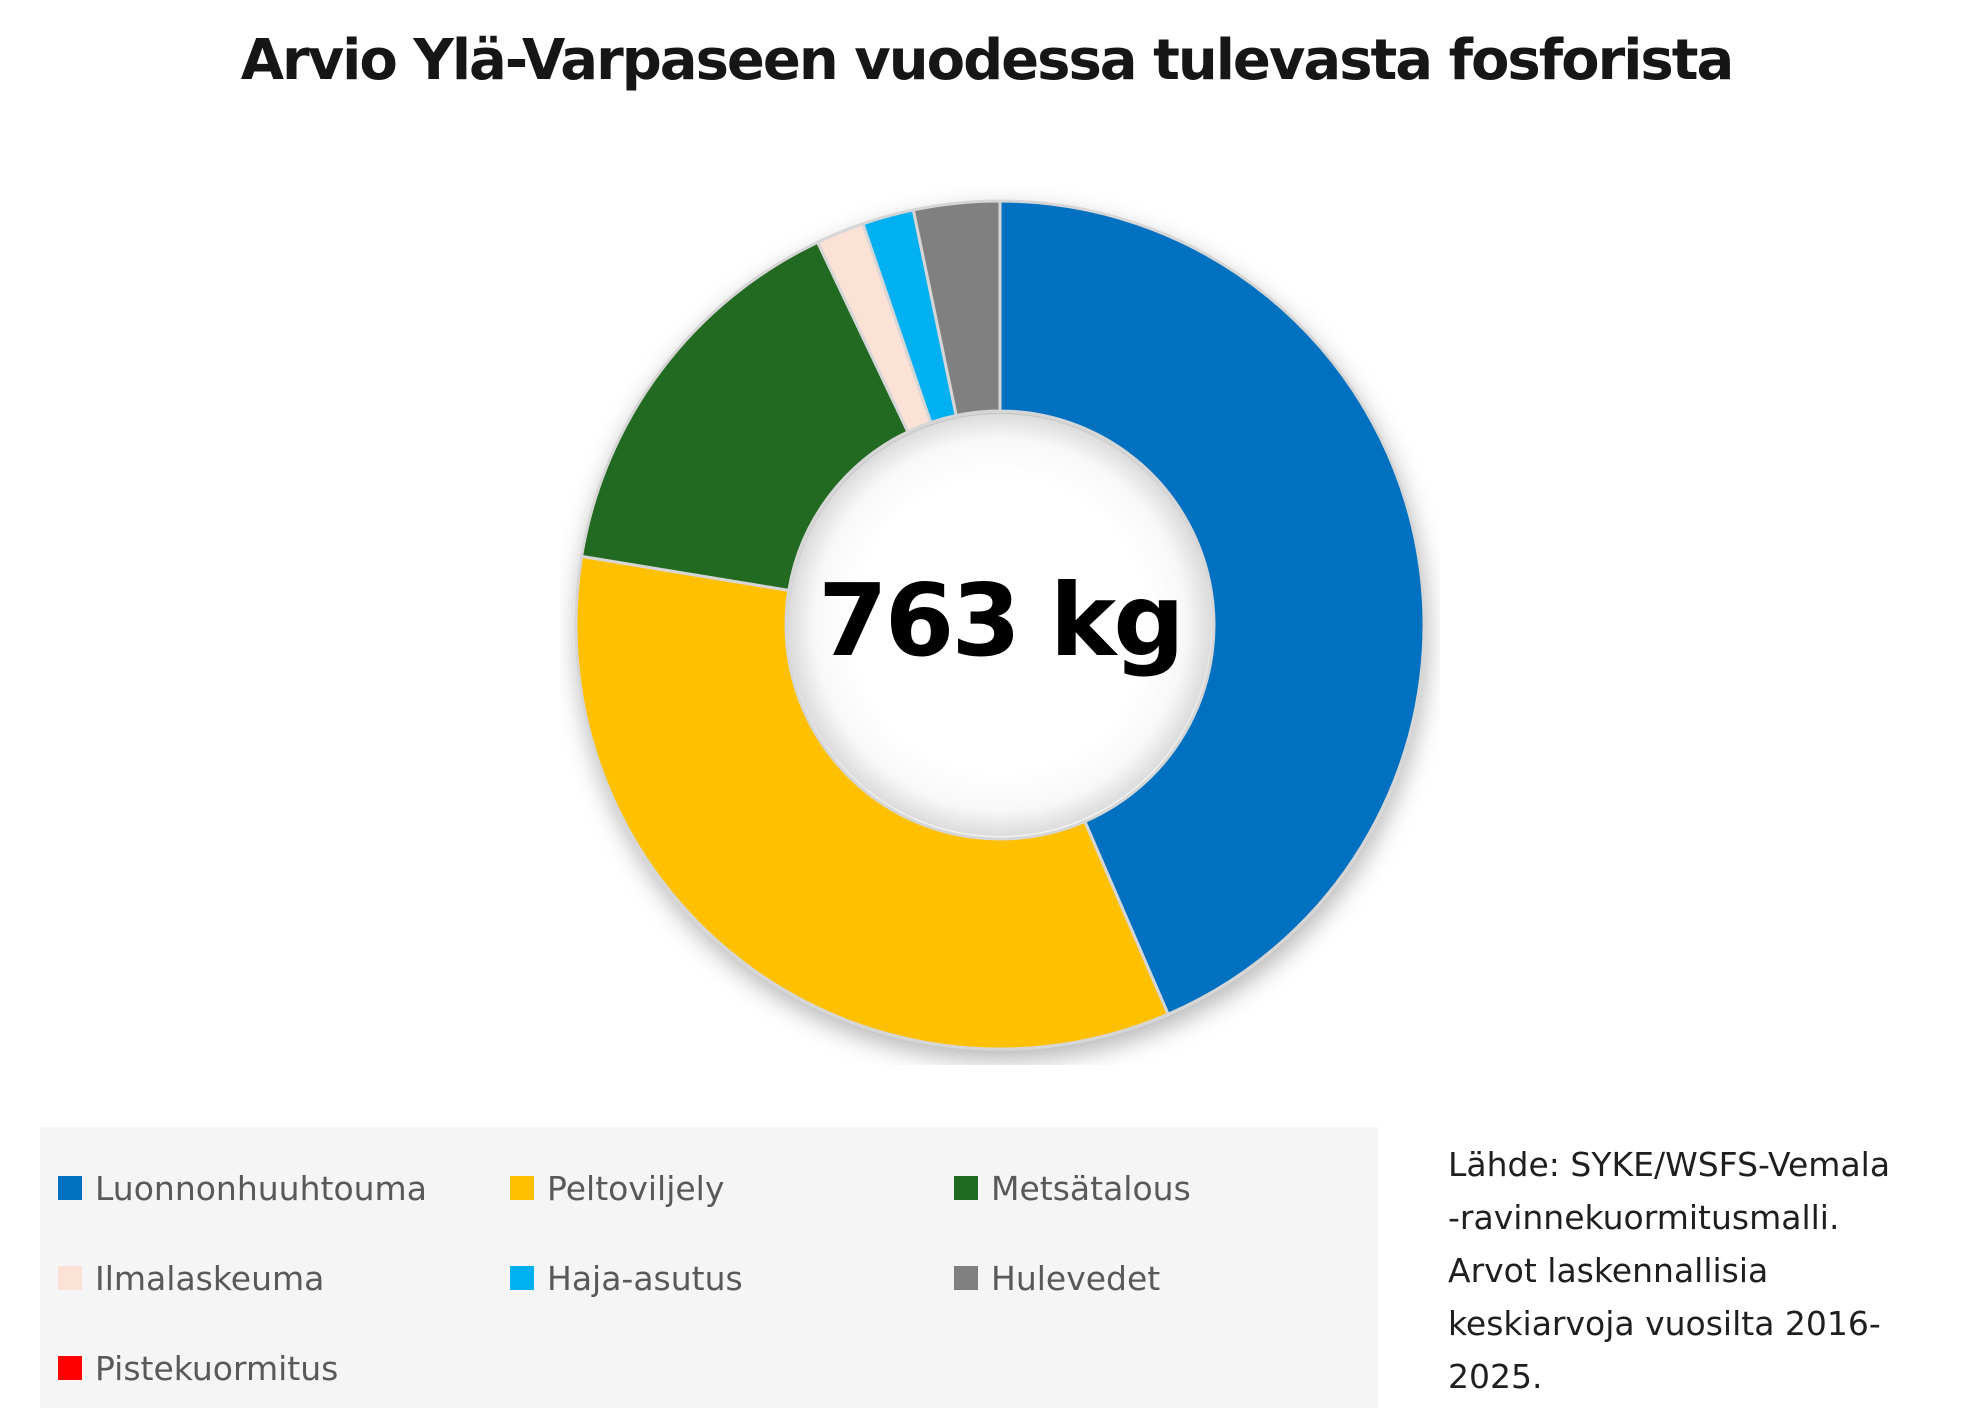 The width and height of the screenshot is (1973, 1408). I want to click on legend-item-ilmalaskeuma: Ilmalaskeuma, so click(284, 1278).